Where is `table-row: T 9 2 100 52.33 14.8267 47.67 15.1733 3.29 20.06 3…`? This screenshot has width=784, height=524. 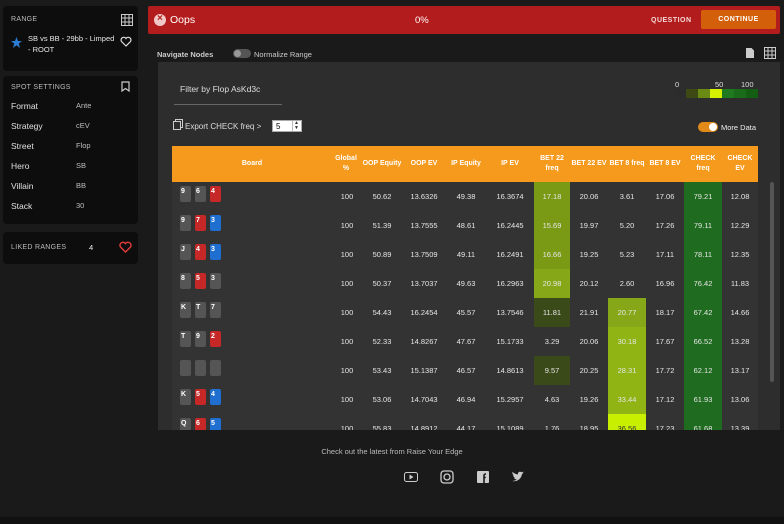
table-row: T 9 2 100 52.33 14.8267 47.67 15.1733 3.29 20.06 3… is located at coordinates (465, 342).